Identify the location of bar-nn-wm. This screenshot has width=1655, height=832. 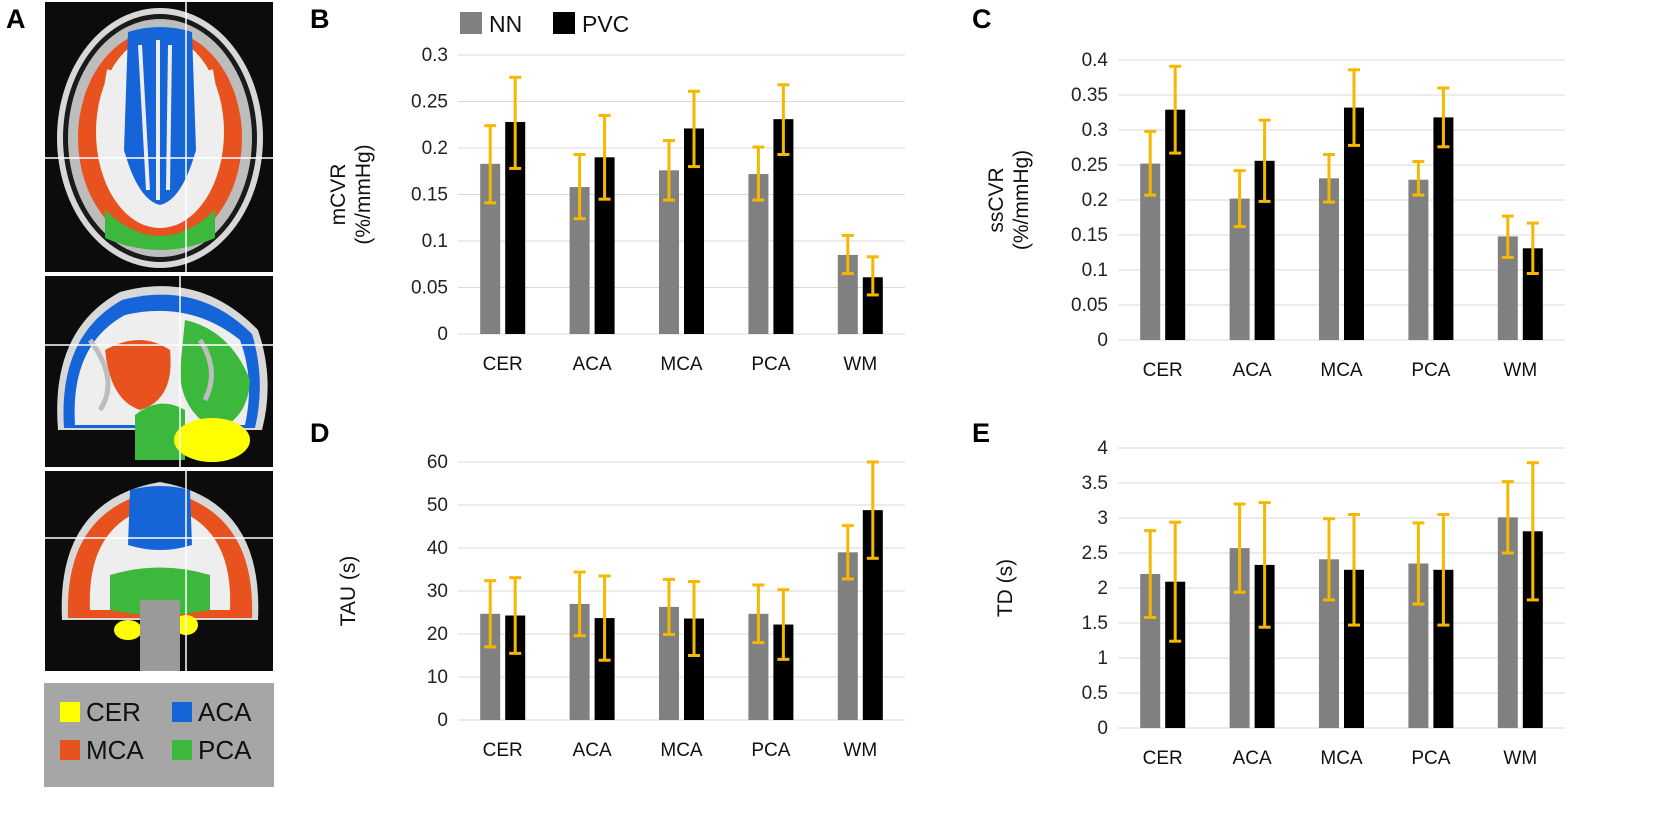
(1507, 622).